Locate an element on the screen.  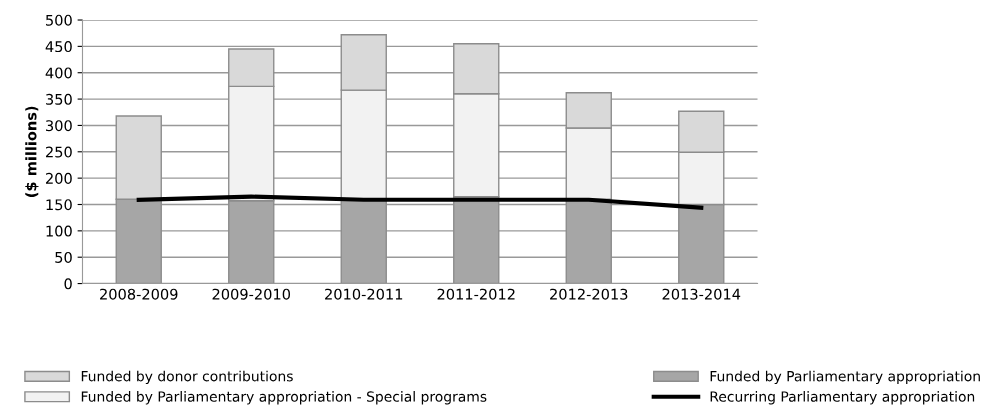
y-tick-label: 50 is located at coordinates (63, 257).